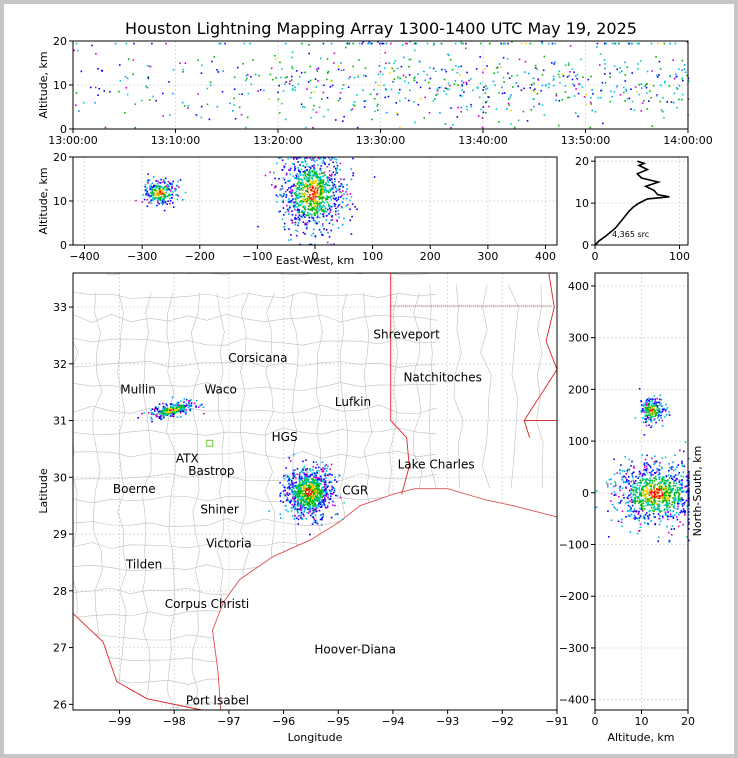  What do you see at coordinates (595, 721) in the screenshot?
I see `north-south-xtick-label: 0` at bounding box center [595, 721].